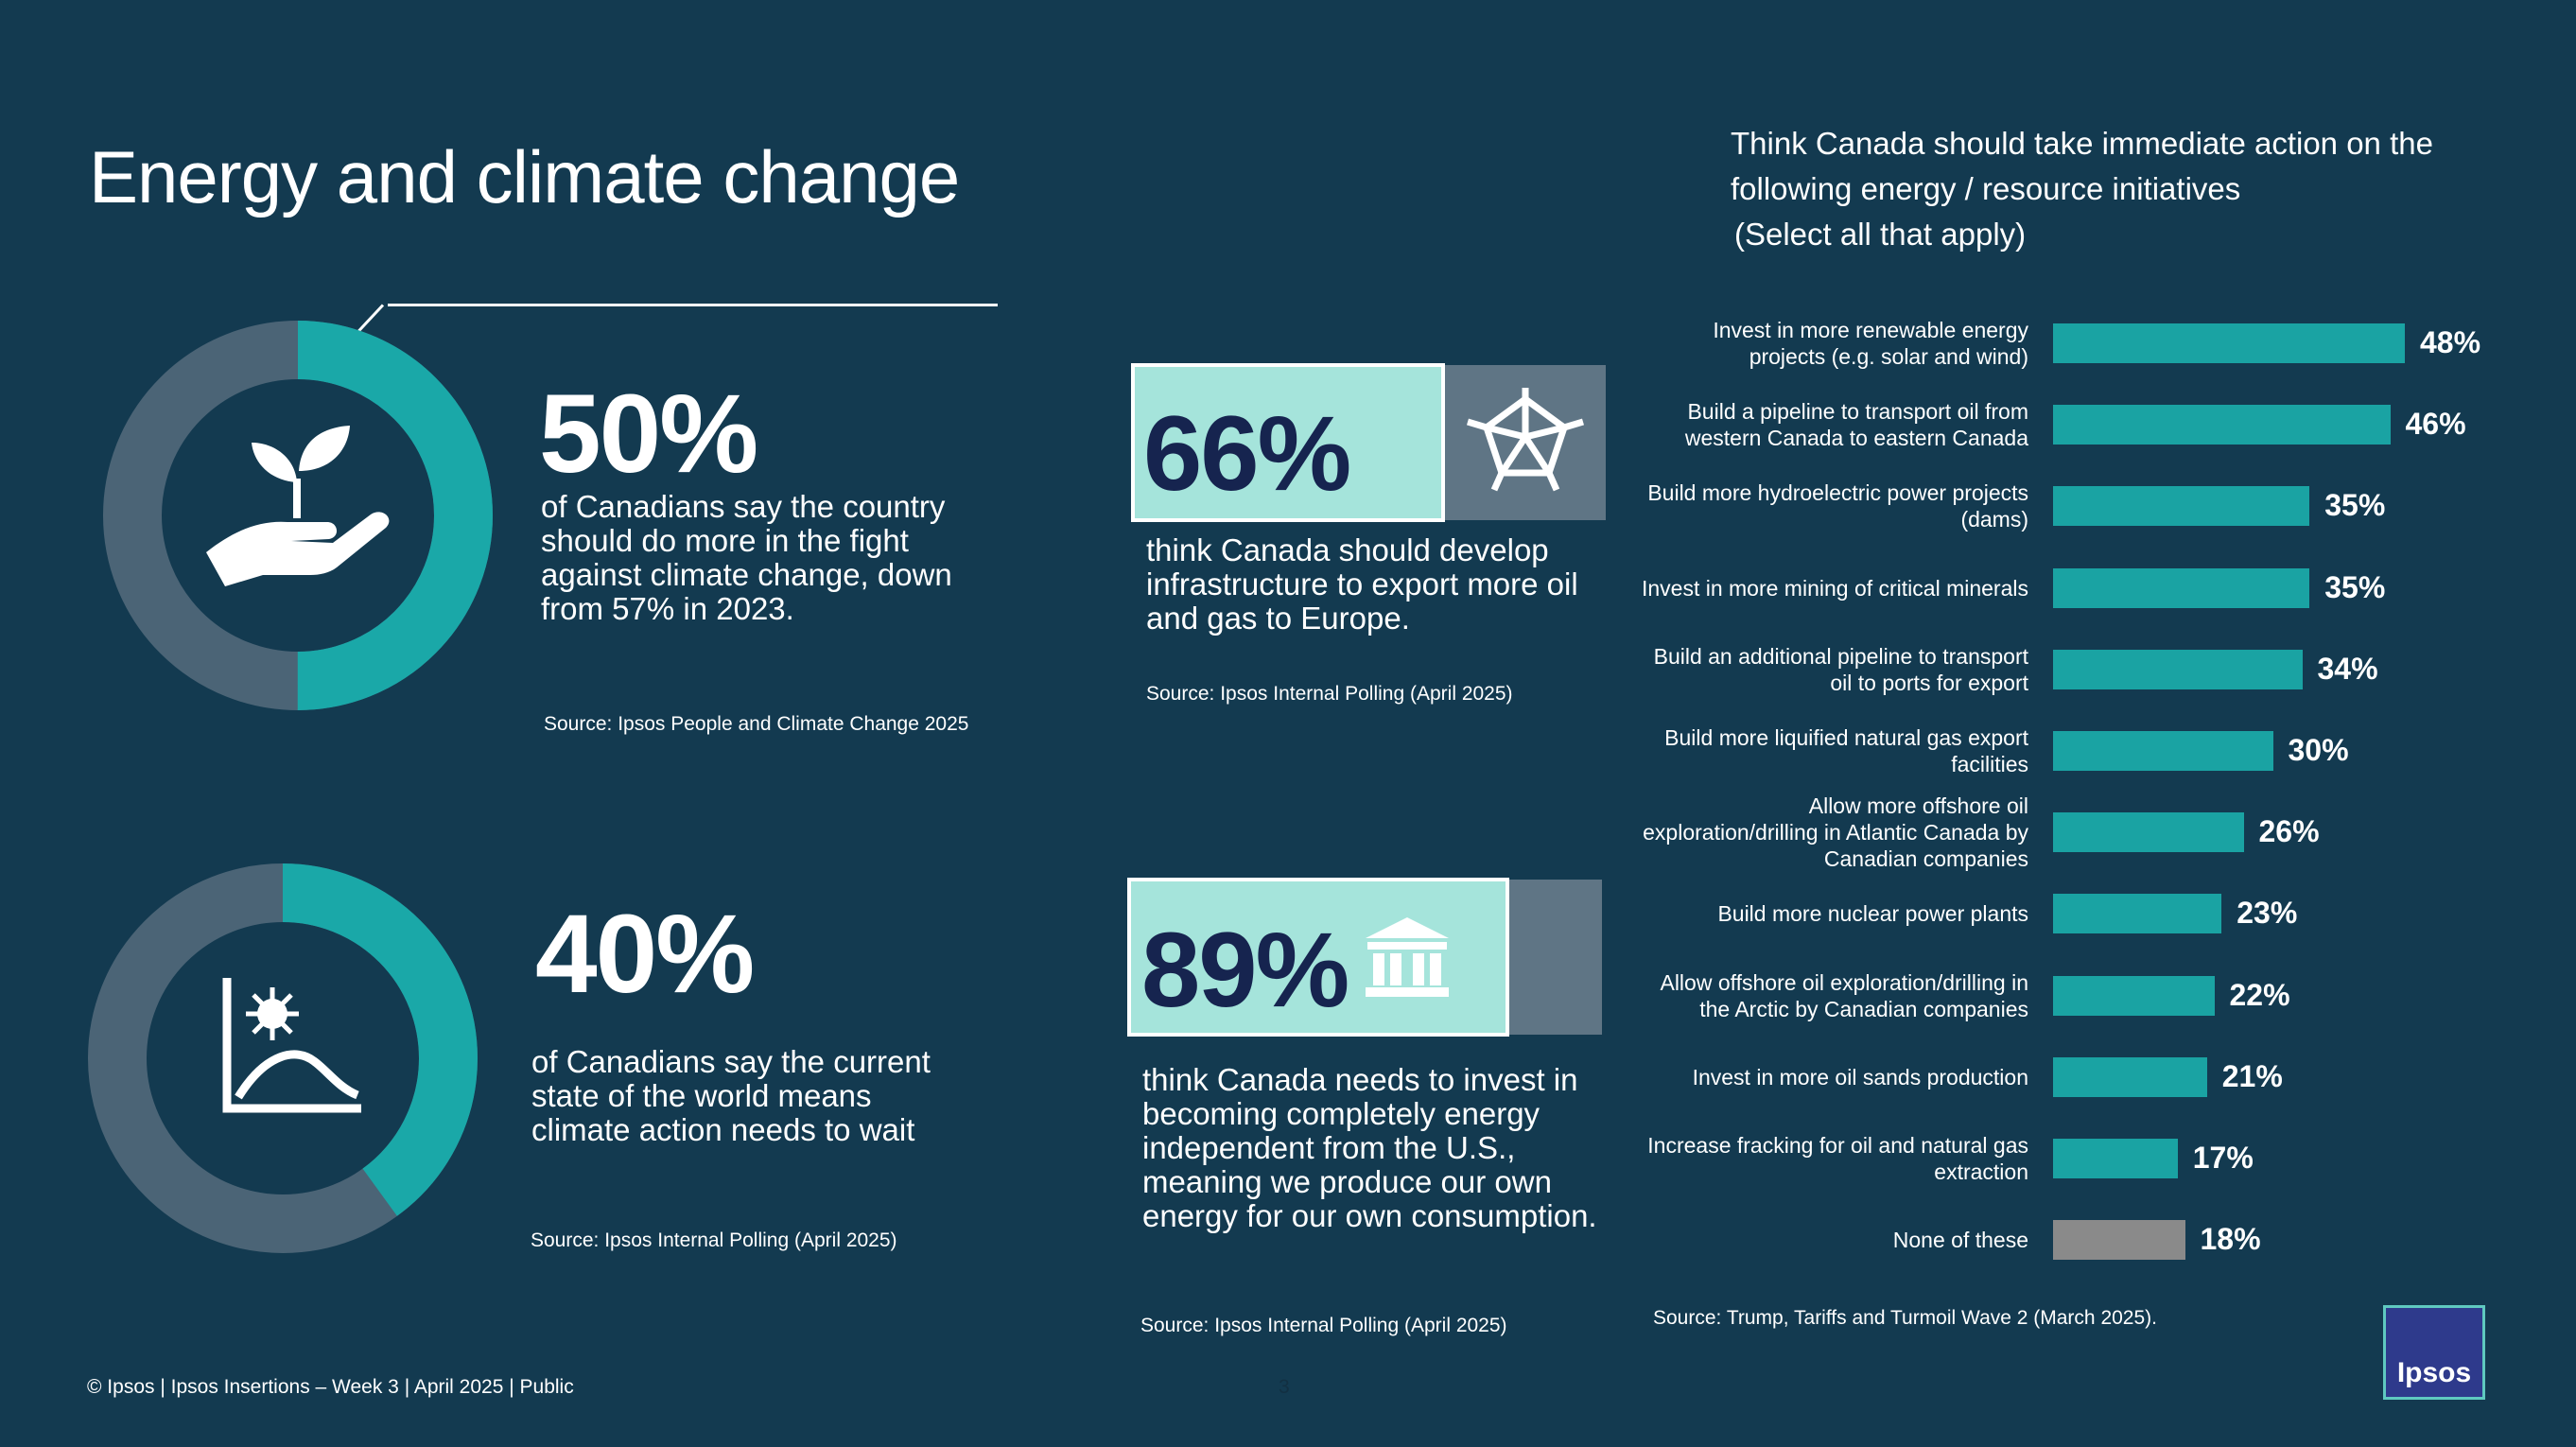  Describe the element at coordinates (2289, 831) in the screenshot. I see `bar-value-label: 26%` at that location.